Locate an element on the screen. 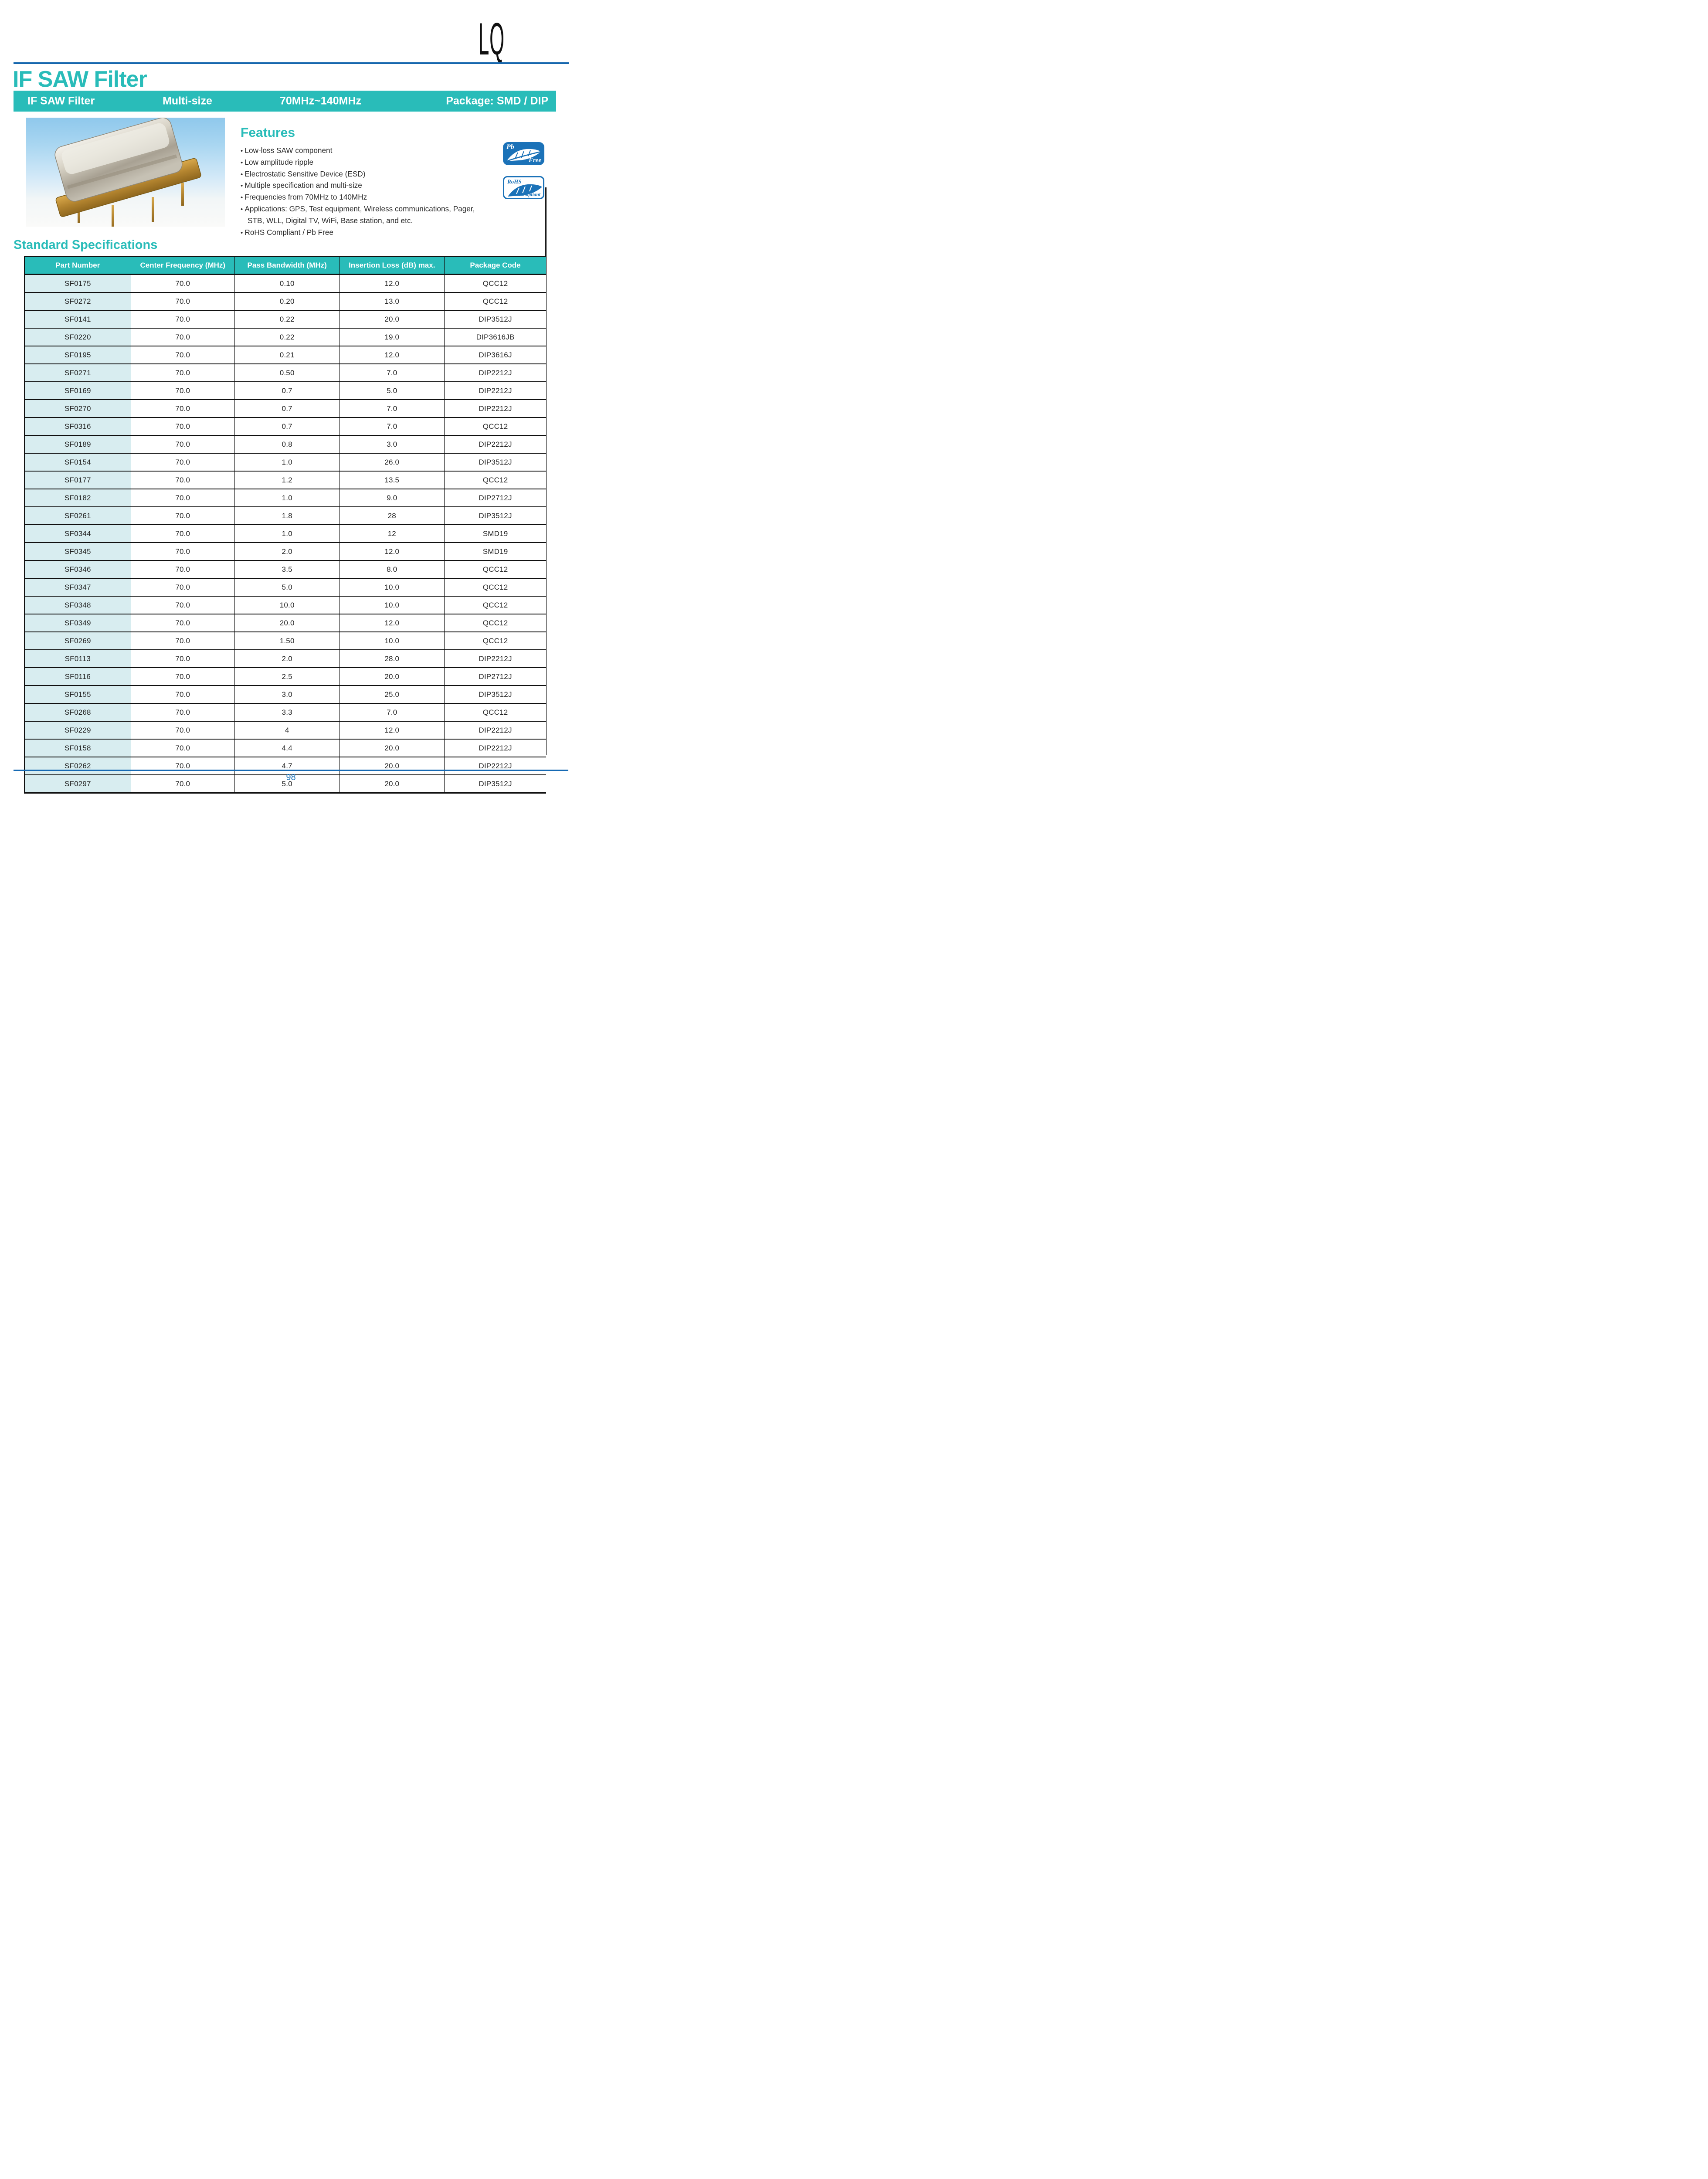 This screenshot has height=2179, width=1708. table-row: SF0158 70.0 4.4 20.0 DIP2212J is located at coordinates (285, 748).